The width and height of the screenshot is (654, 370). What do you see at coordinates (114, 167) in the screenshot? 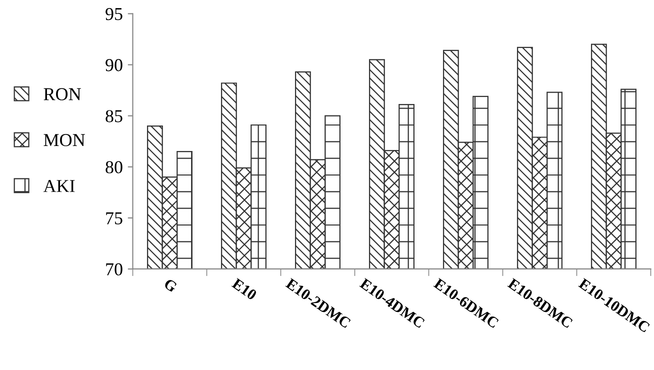
I see `y-tick-label: 80` at bounding box center [114, 167].